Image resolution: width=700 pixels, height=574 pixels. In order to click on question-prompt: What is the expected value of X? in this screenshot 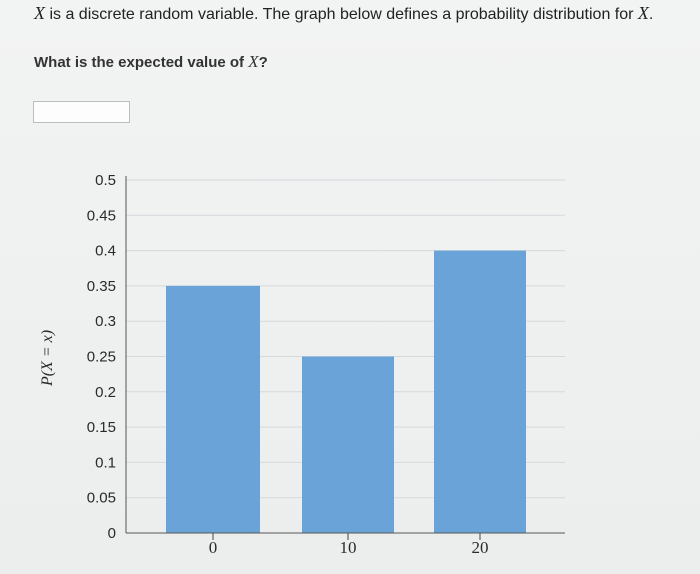, I will do `click(151, 62)`.